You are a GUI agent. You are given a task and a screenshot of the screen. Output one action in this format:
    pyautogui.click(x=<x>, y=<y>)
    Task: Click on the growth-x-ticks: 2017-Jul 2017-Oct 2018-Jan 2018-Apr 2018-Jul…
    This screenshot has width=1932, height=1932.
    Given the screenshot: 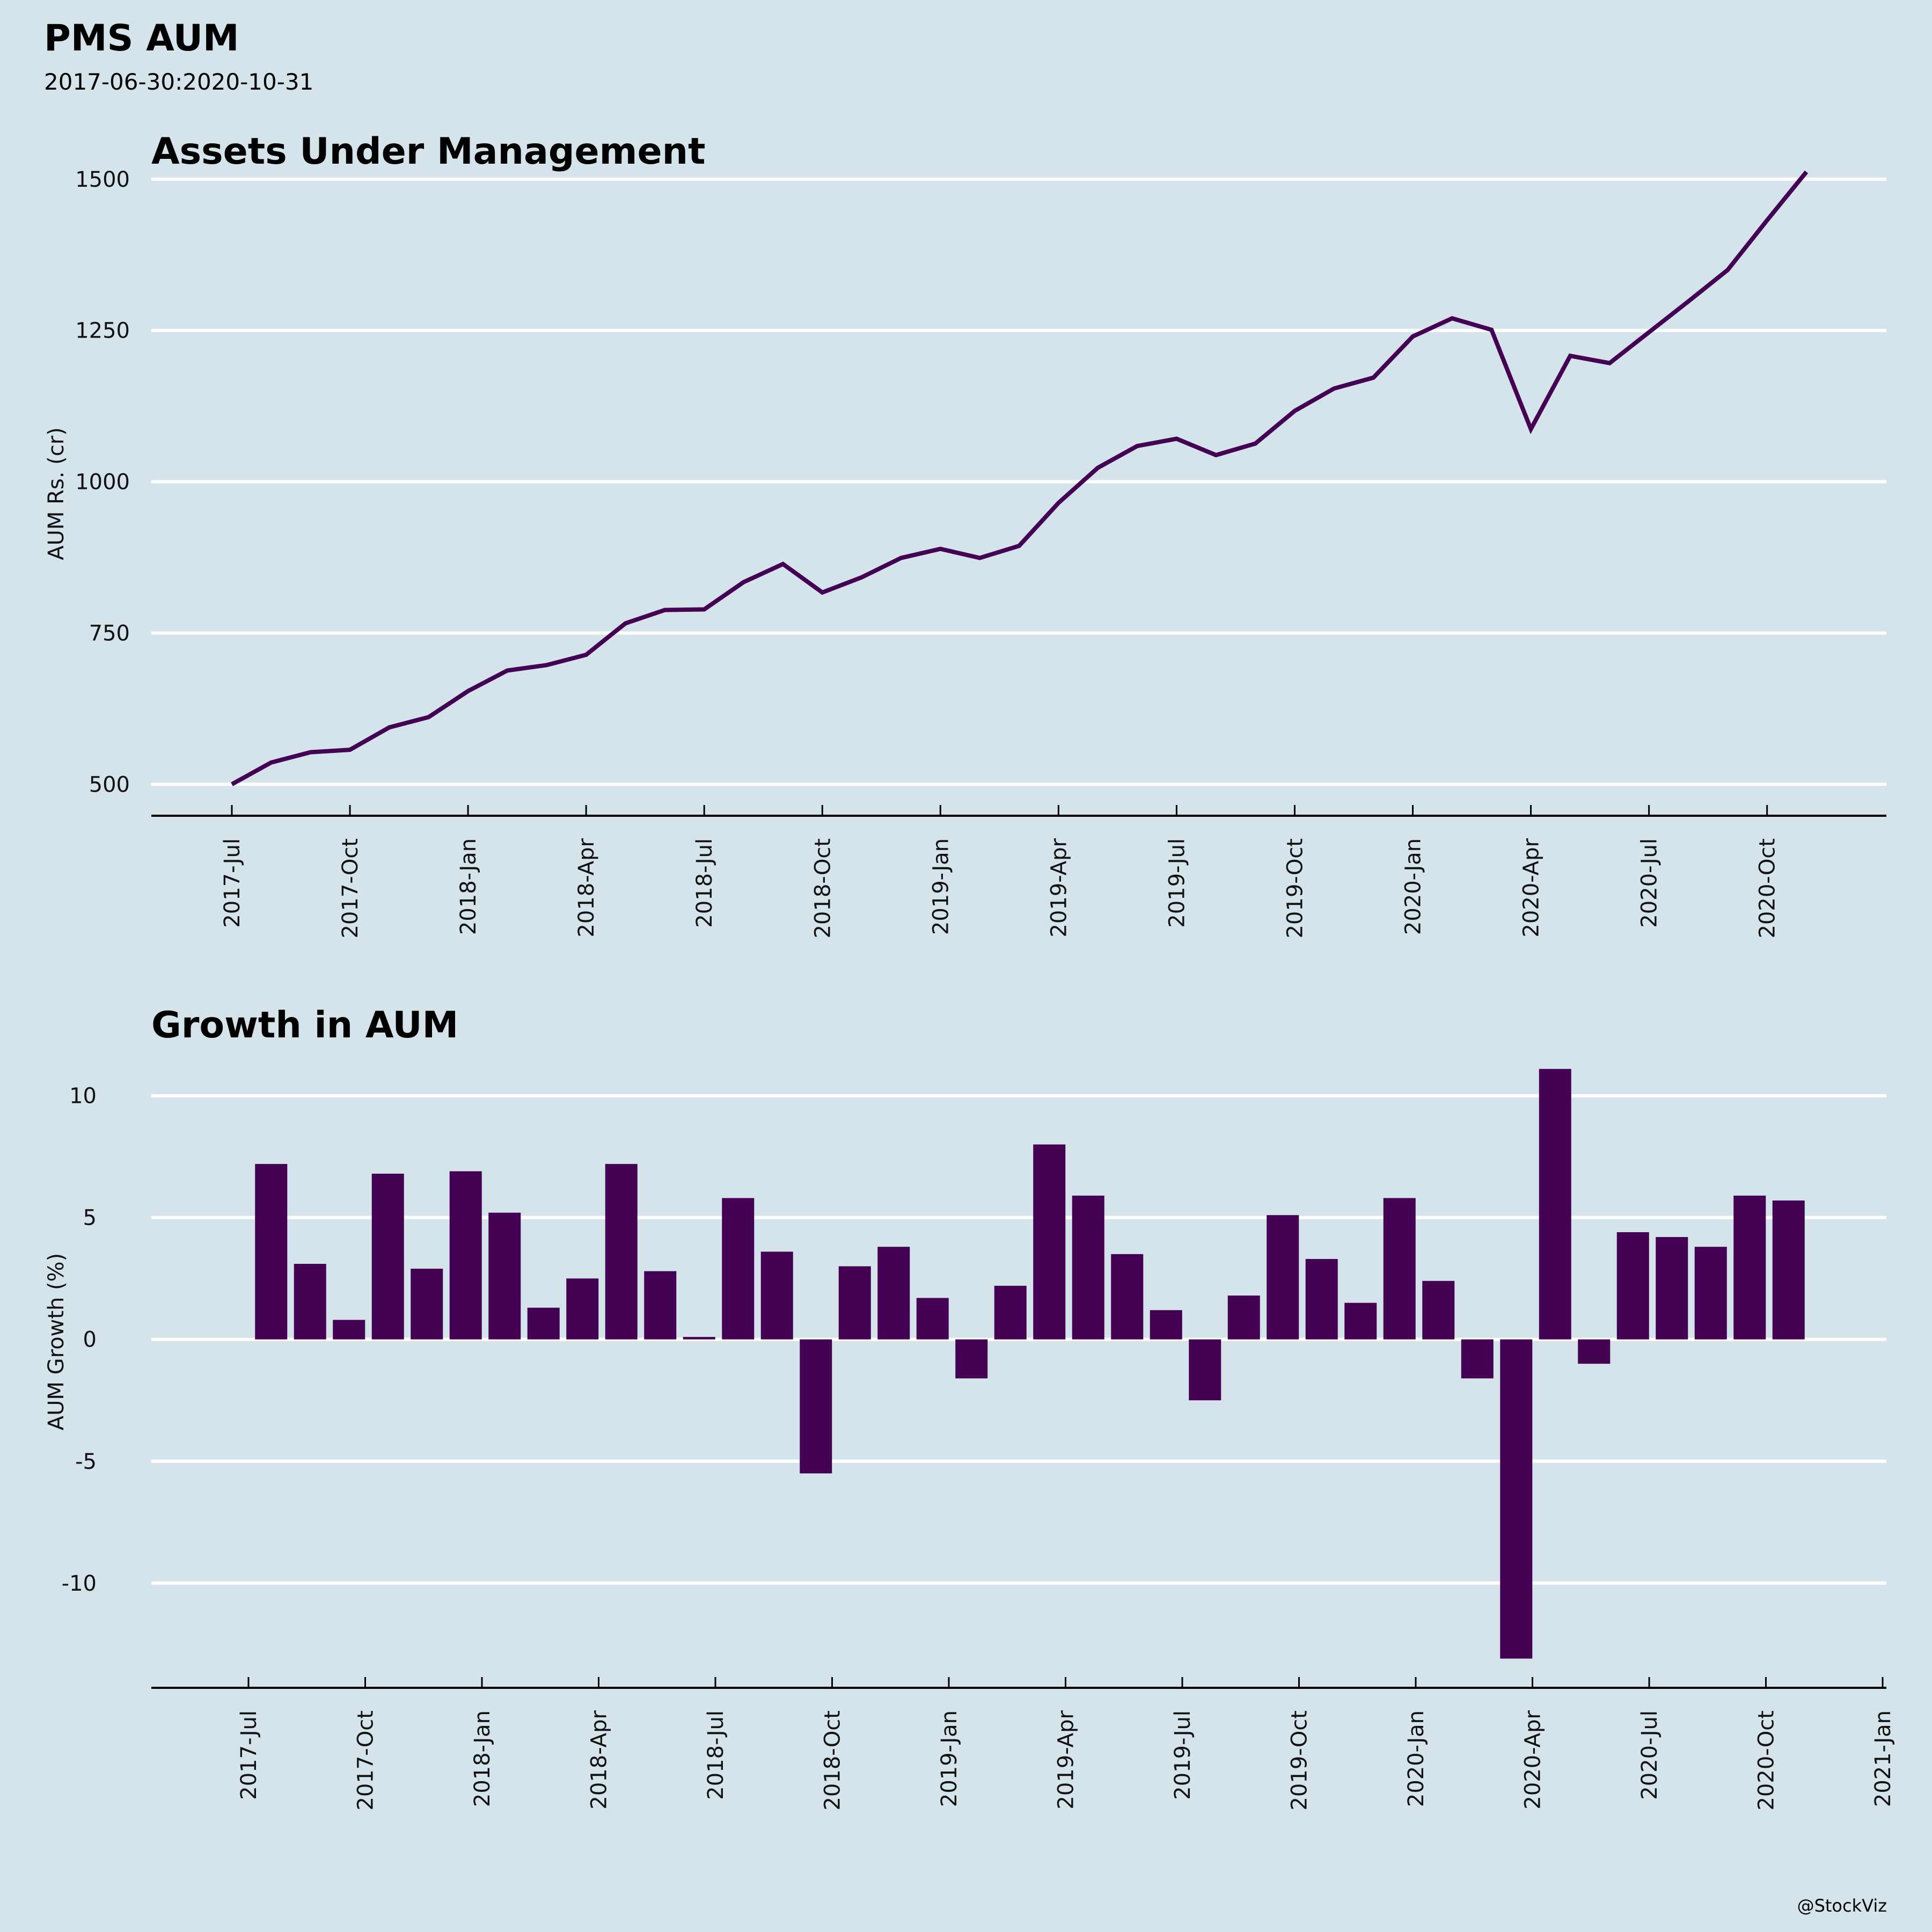 What is the action you would take?
    pyautogui.click(x=1066, y=1744)
    